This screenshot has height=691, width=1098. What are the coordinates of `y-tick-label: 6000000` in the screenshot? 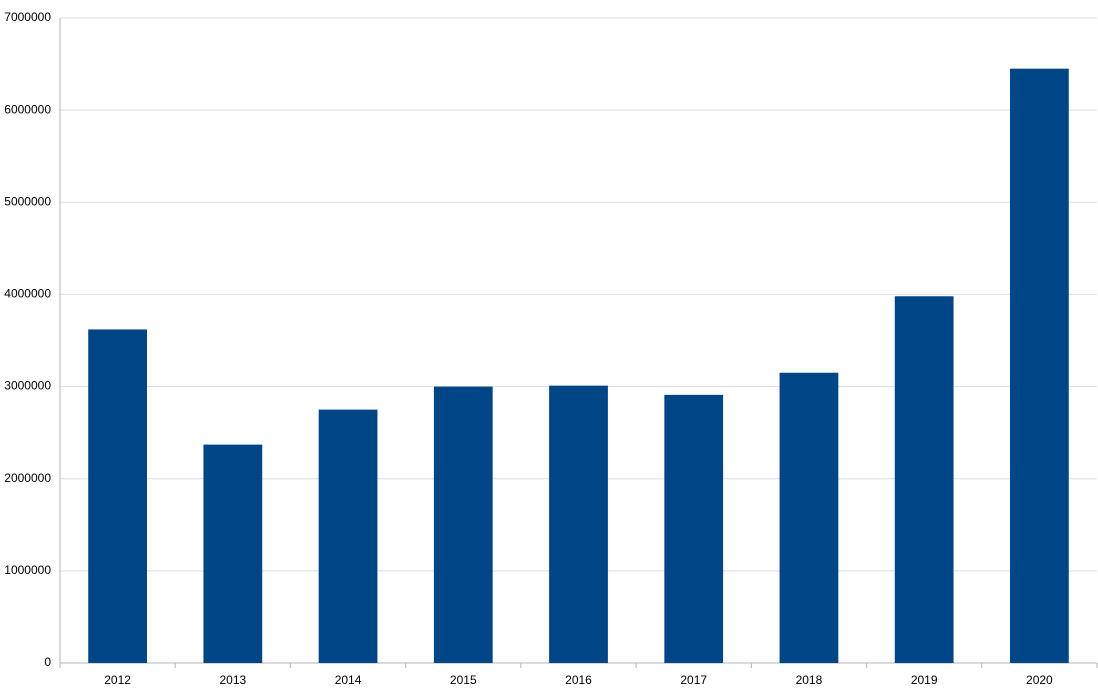 It's located at (27, 109).